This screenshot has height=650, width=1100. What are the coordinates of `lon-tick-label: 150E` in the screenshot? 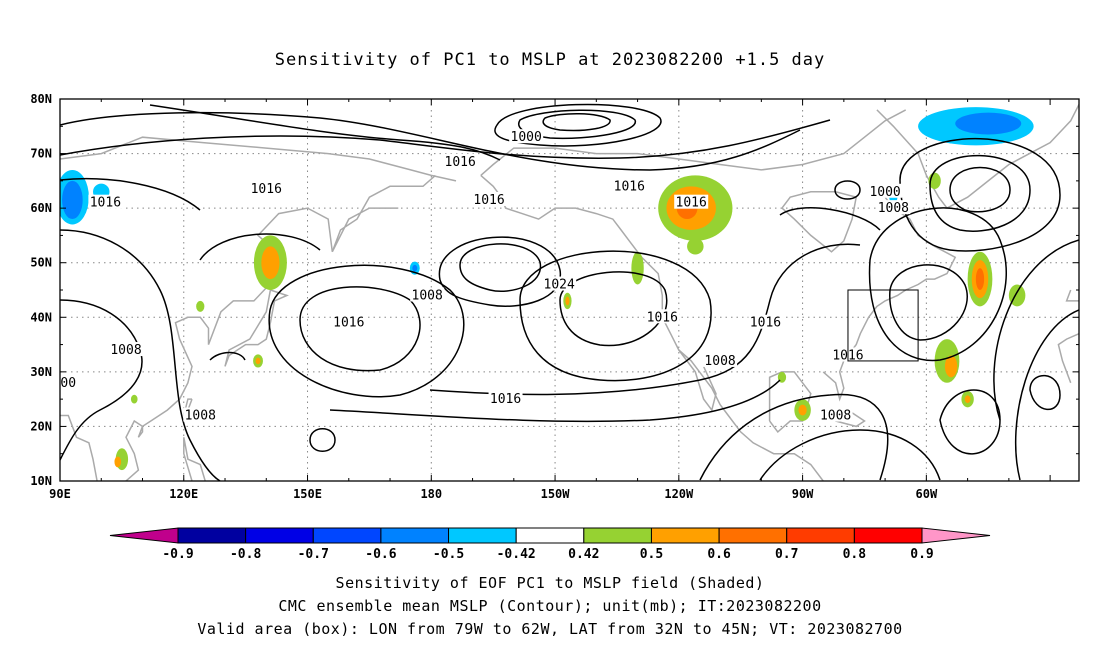 It's located at (307, 494).